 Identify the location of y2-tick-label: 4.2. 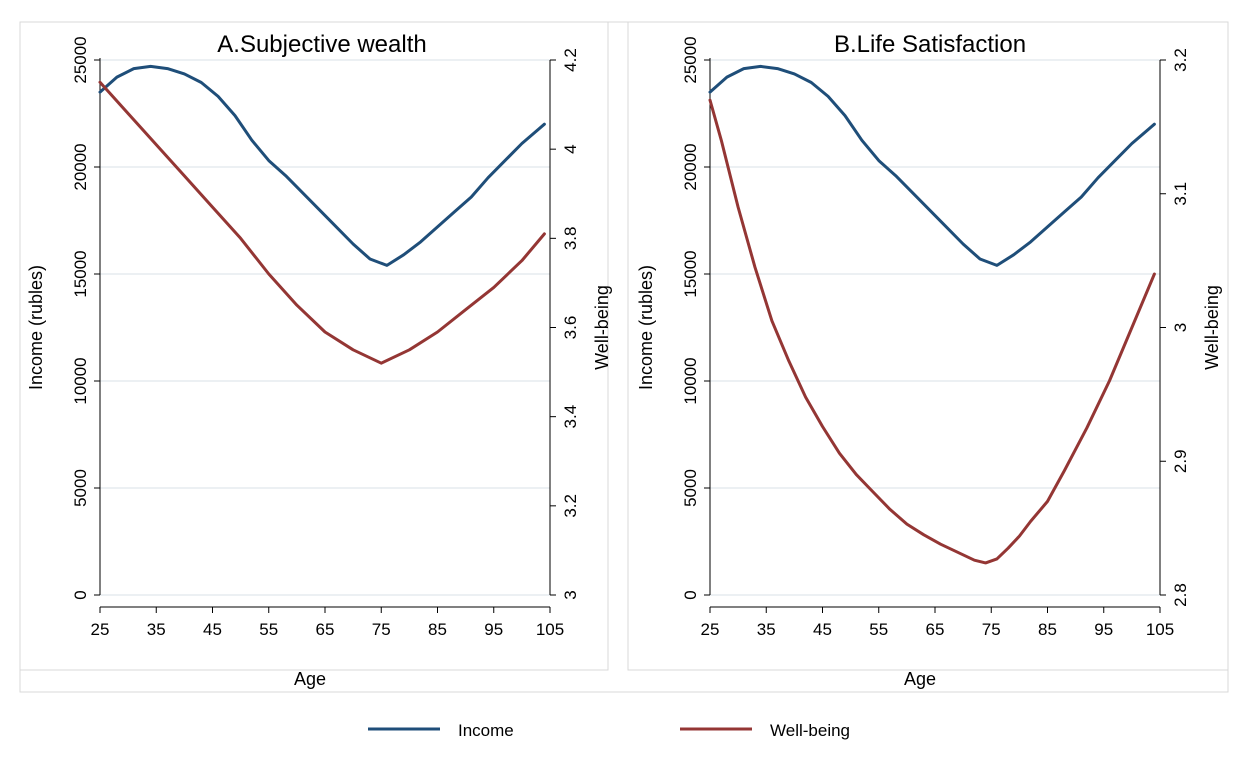
(570, 60).